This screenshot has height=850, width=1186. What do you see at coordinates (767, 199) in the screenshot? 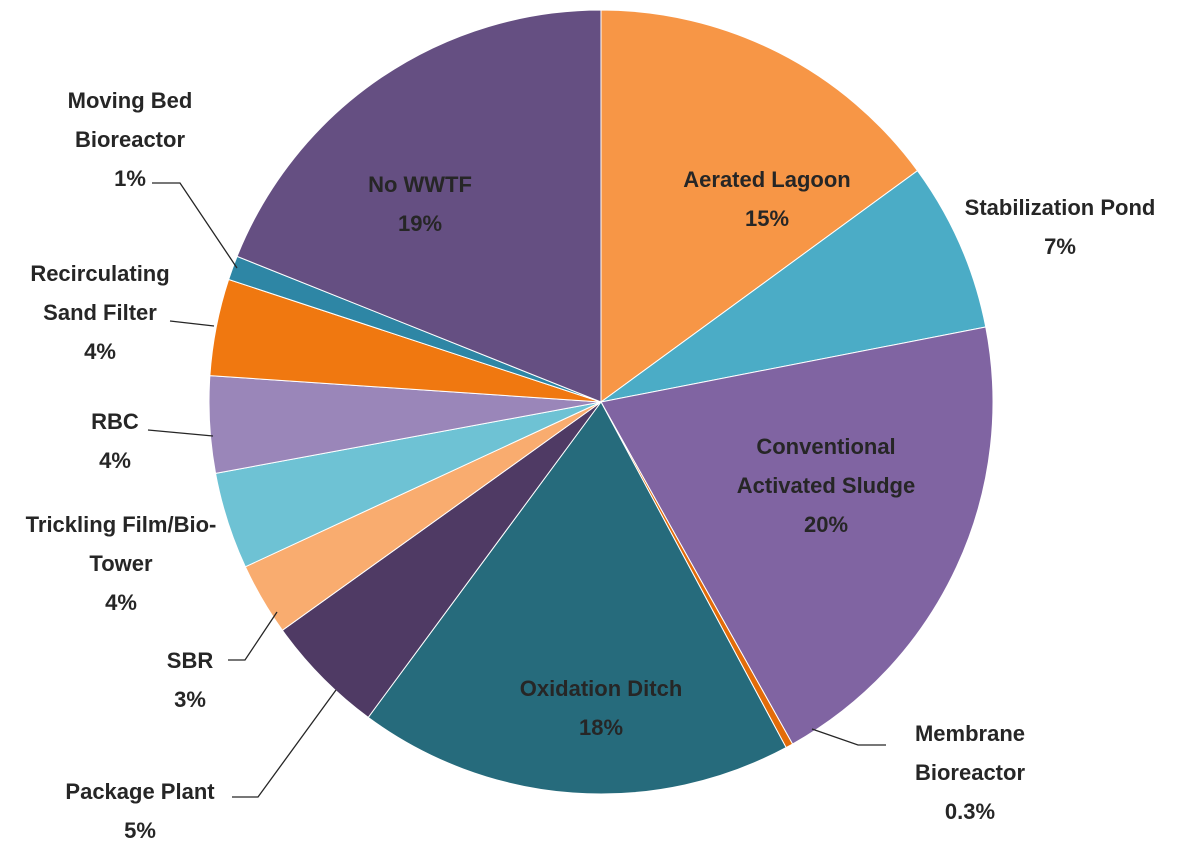
I see `data-label: Aerated Lagoon 15%` at bounding box center [767, 199].